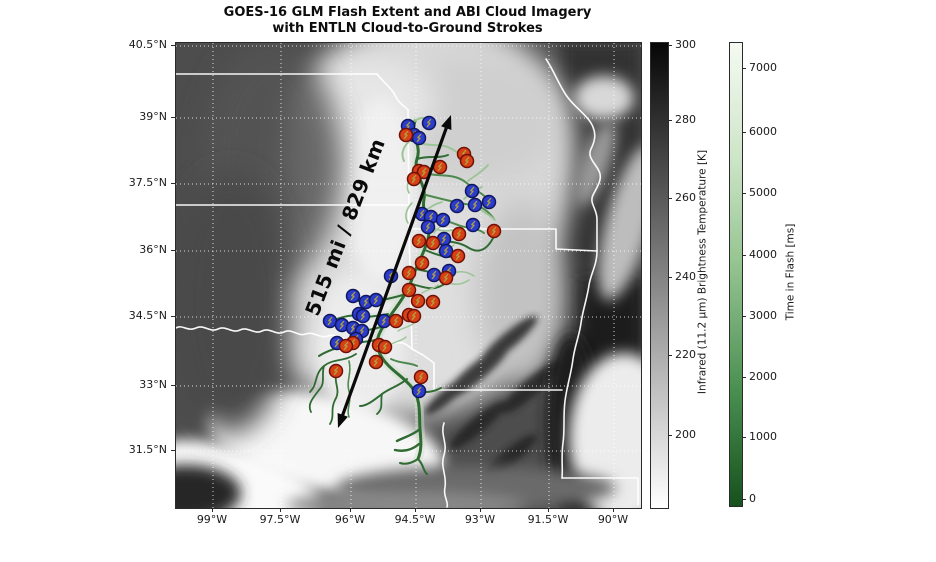  What do you see at coordinates (280, 519) in the screenshot?
I see `longitude-tick-label: 97.5°W` at bounding box center [280, 519].